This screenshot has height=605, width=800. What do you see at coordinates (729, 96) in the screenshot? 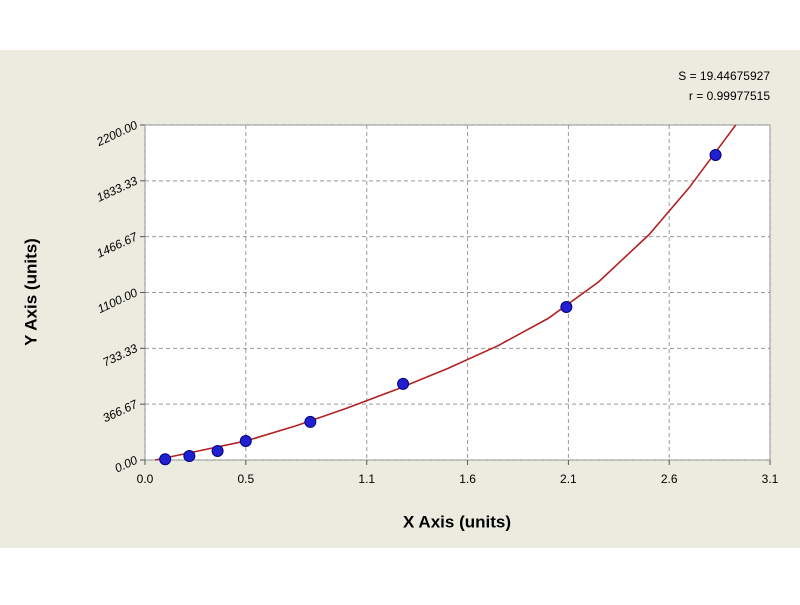
I see `annotation: r = 0.99977515` at bounding box center [729, 96].